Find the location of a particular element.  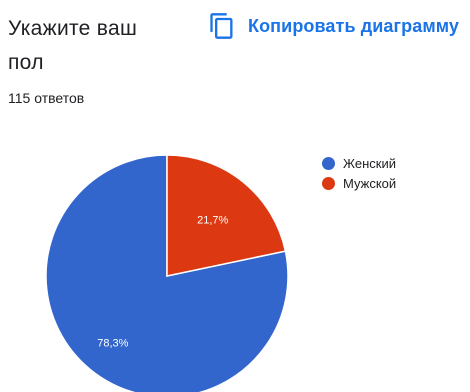

legend-swatch-male is located at coordinates (328, 183).